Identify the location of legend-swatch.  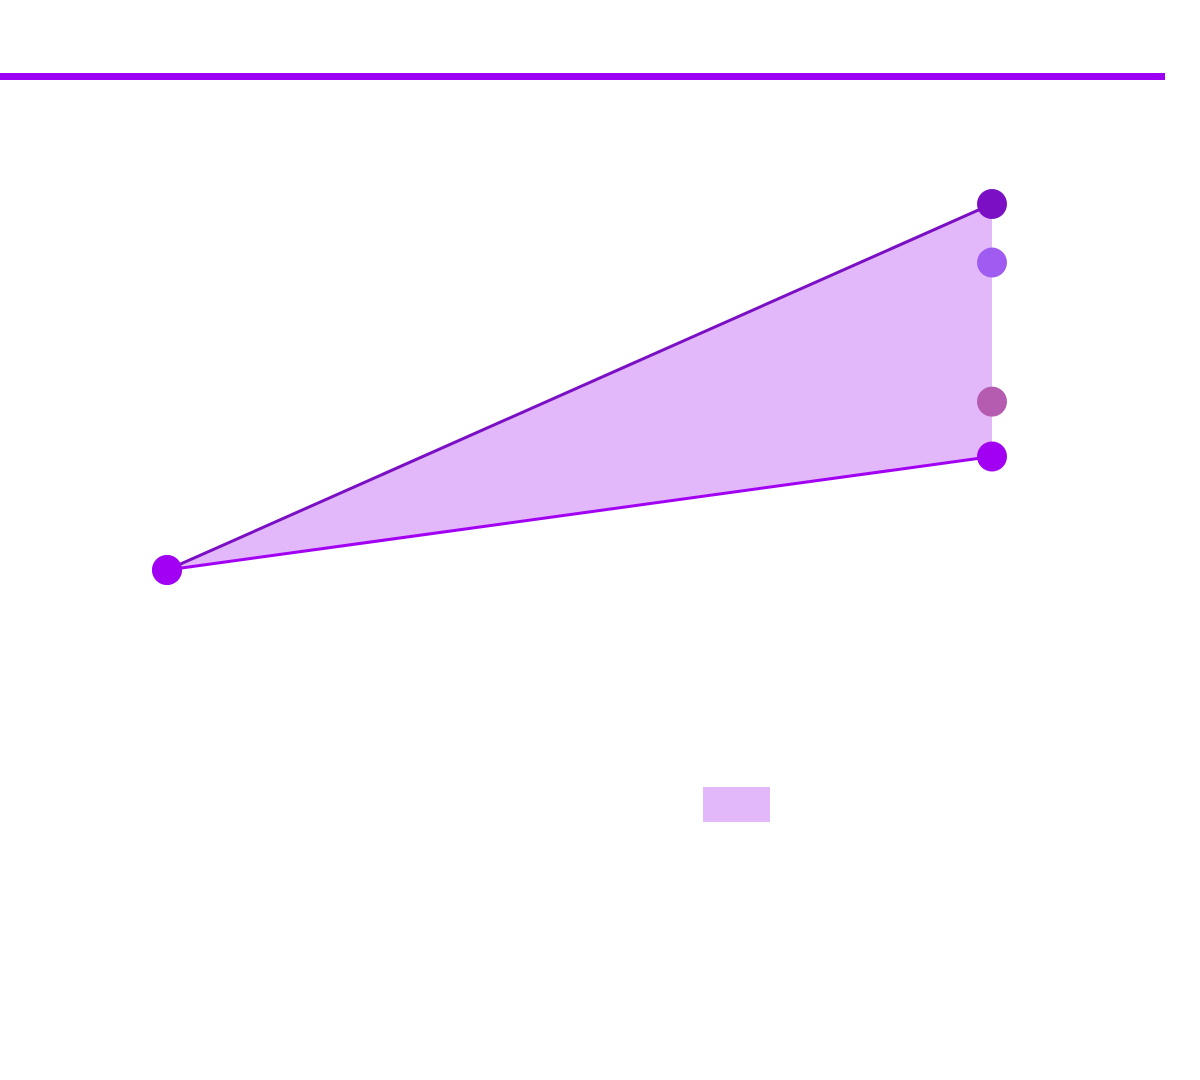
(736, 804).